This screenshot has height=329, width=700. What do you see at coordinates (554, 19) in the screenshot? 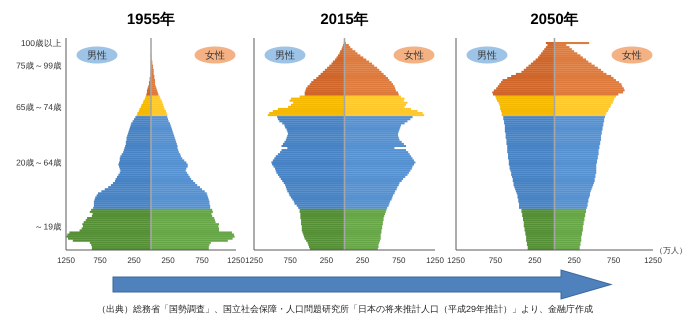
I see `chart-title: 2050年` at bounding box center [554, 19].